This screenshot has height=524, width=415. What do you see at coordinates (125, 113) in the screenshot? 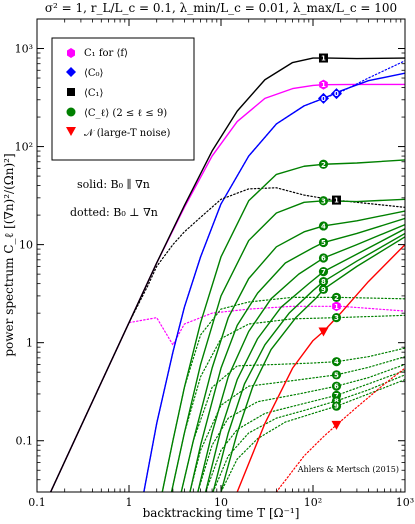
I see `legend-label-cl: ⟨C_ℓ⟩ (2 ≤ ℓ ≤ 9)` at bounding box center [125, 113].